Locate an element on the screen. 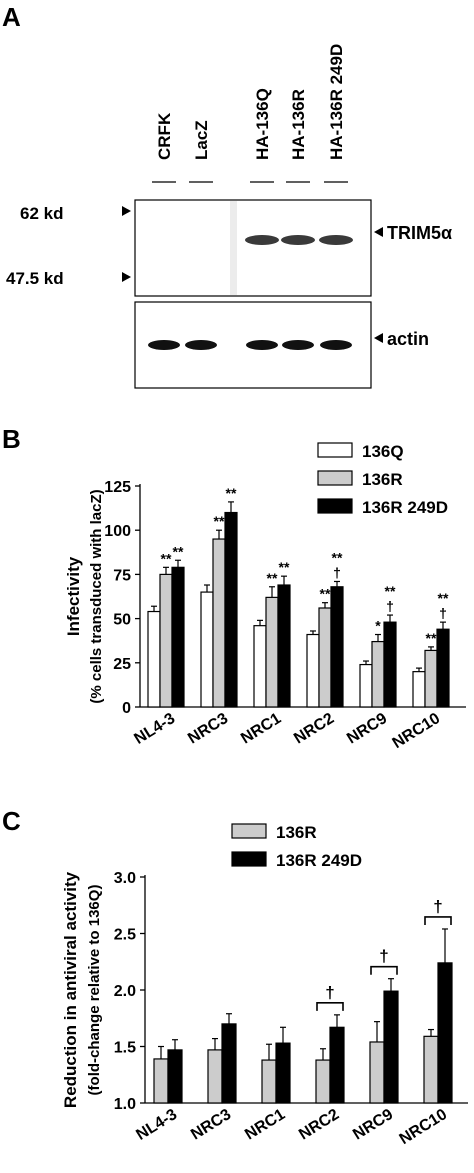  chart-c-y-label: Reduction in antiviral activity is located at coordinates (70, 989).